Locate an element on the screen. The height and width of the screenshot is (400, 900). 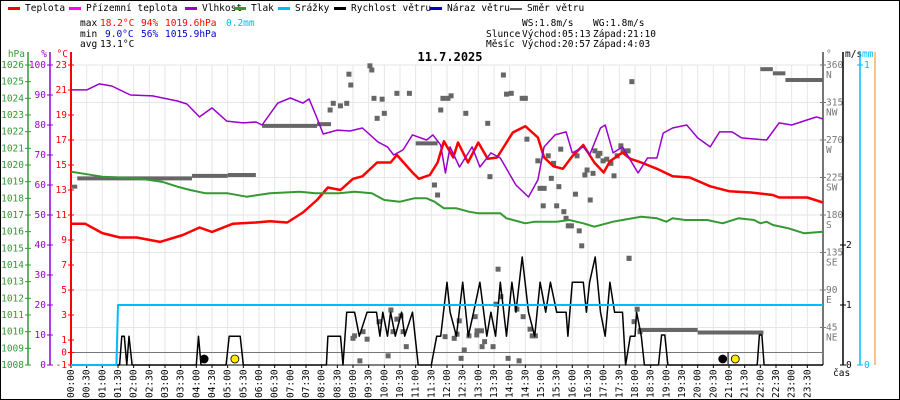
direction-axis-tick-label: 360 is located at coordinates (834, 65).